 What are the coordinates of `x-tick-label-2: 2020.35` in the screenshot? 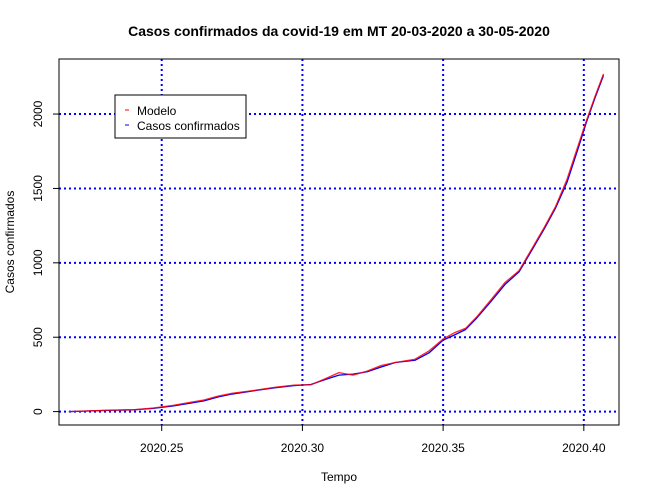 It's located at (443, 448).